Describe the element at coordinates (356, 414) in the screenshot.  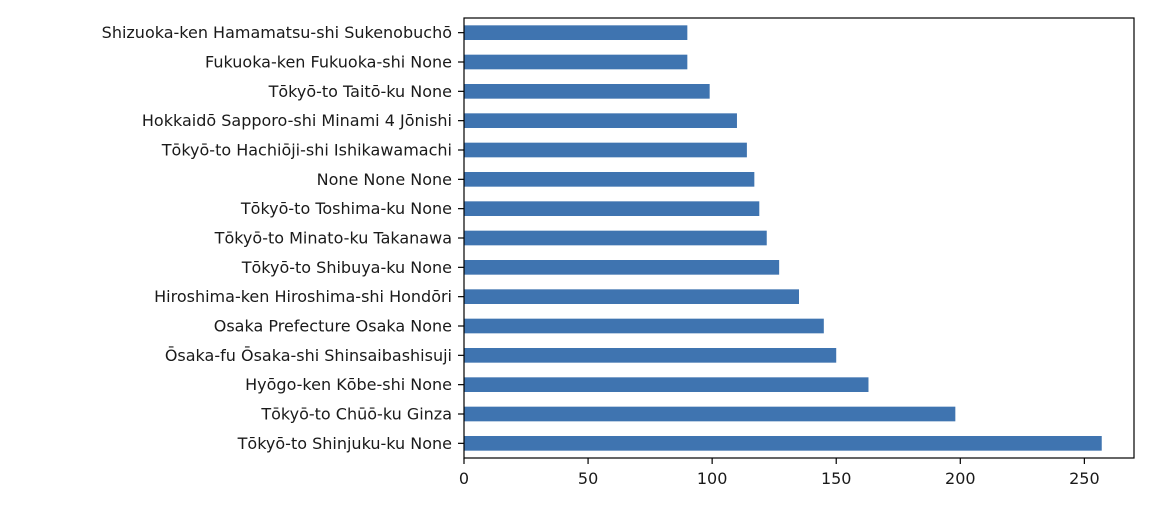
I see `y-tick-label: Tōkyō-to Chūō-ku Ginza` at that location.